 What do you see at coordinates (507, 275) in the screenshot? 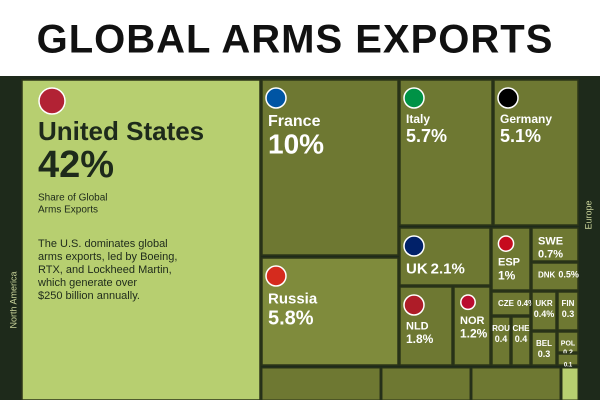
I see `value-label: 1%` at bounding box center [507, 275].